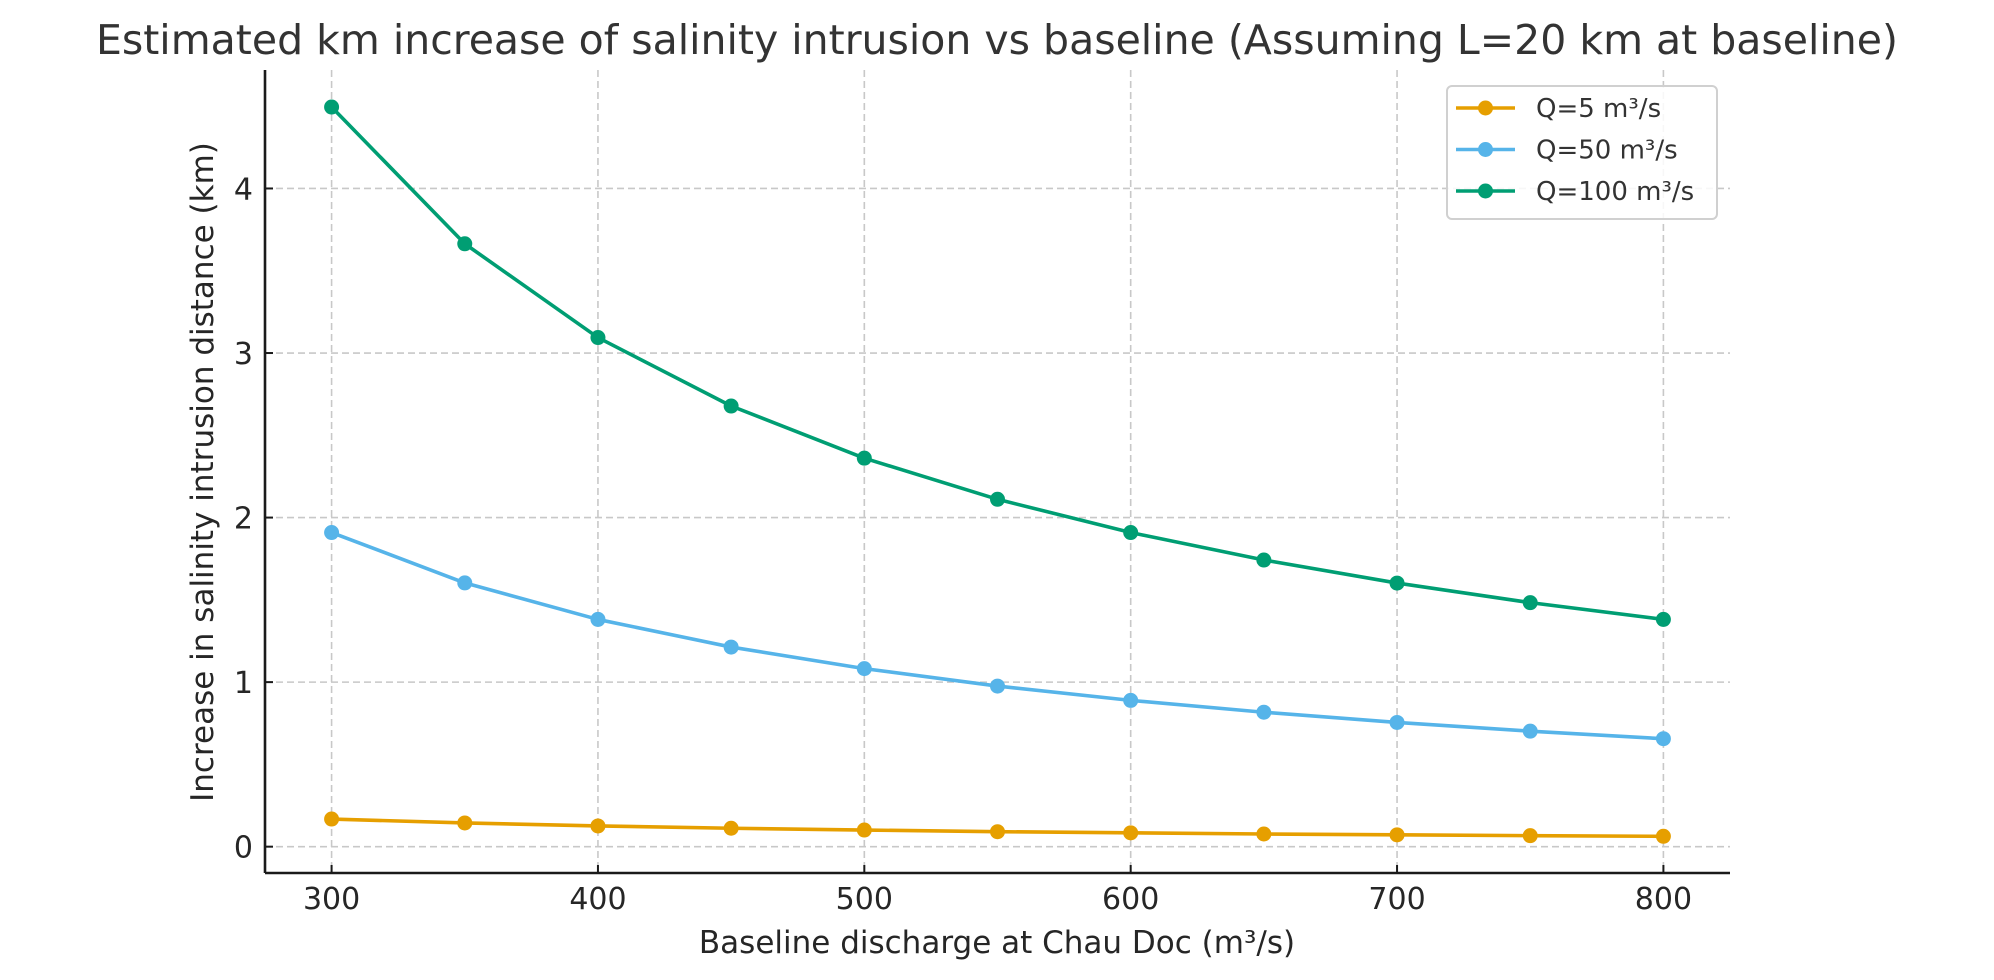  I want to click on legend: Q=5 m³/s Q=50 m³/s Q=100 m³/s, so click(1582, 152).